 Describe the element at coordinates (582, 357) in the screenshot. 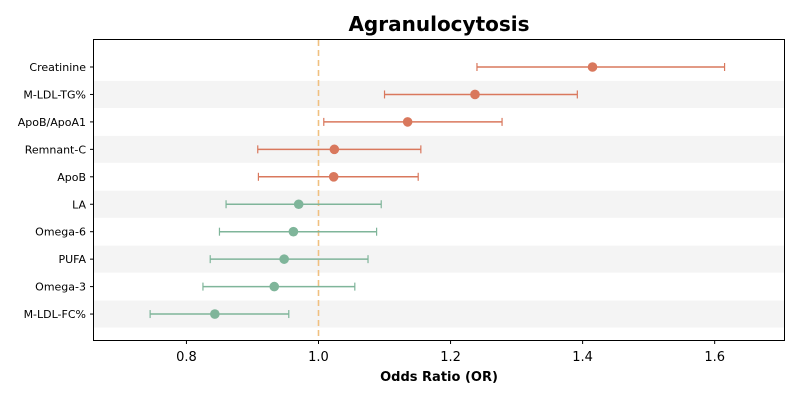

I see `x-tick-label: 1.4` at that location.